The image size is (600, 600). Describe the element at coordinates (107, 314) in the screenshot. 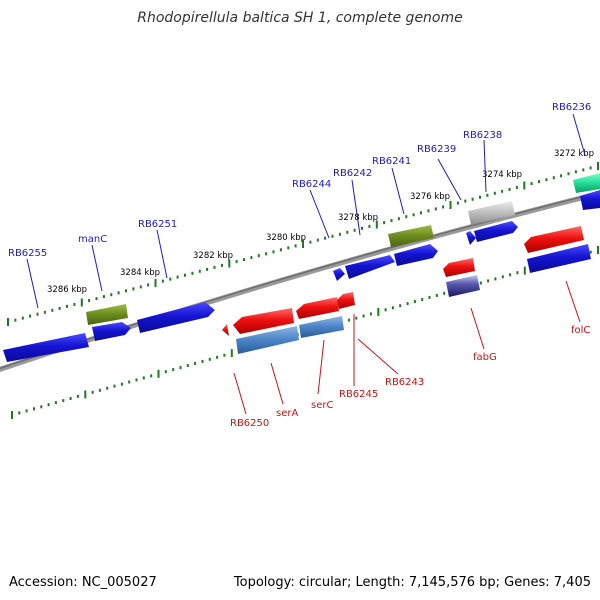

I see `gene-manc` at that location.